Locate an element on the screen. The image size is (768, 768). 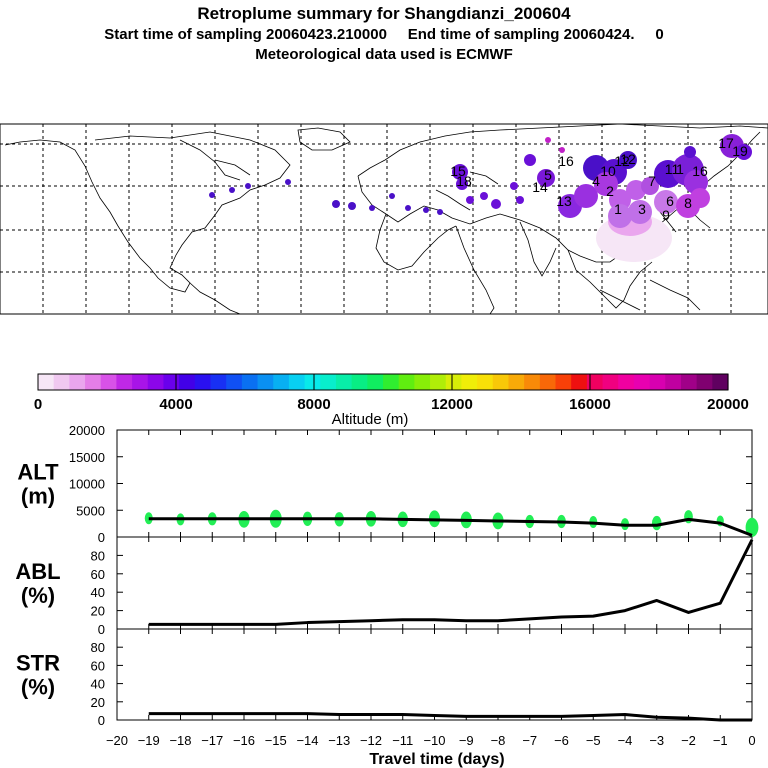
x-tick-label: −16 is located at coordinates (244, 740).